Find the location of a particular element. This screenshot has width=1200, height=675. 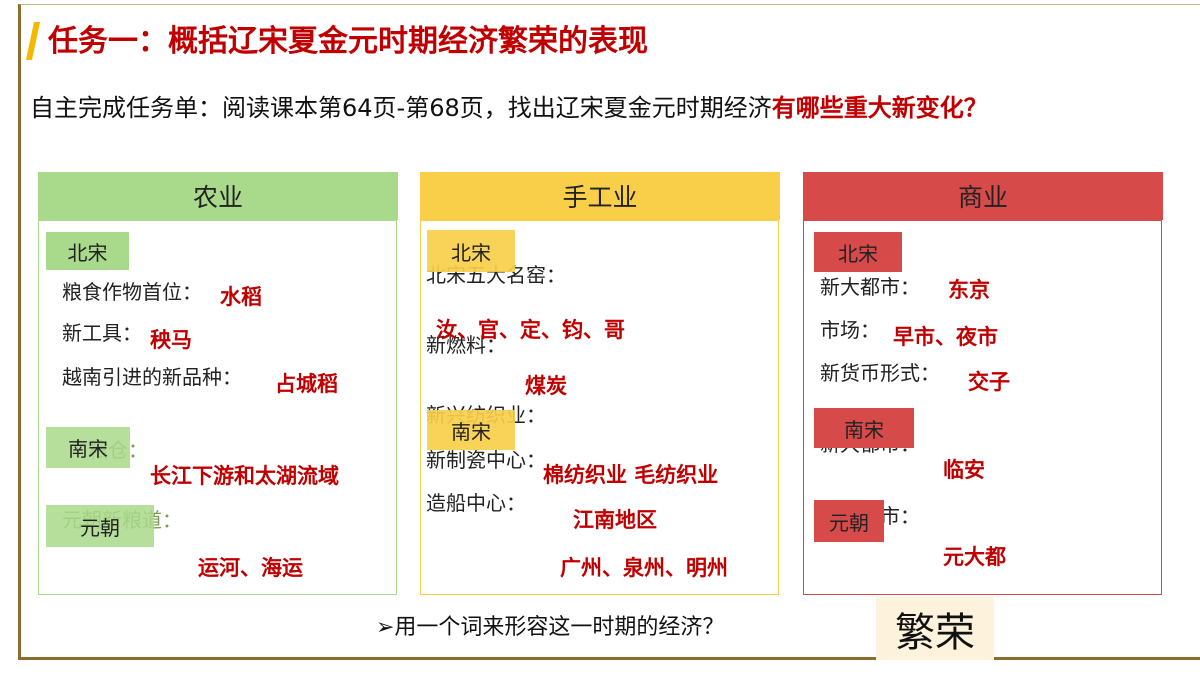

answer: 煤炭 is located at coordinates (546, 386).